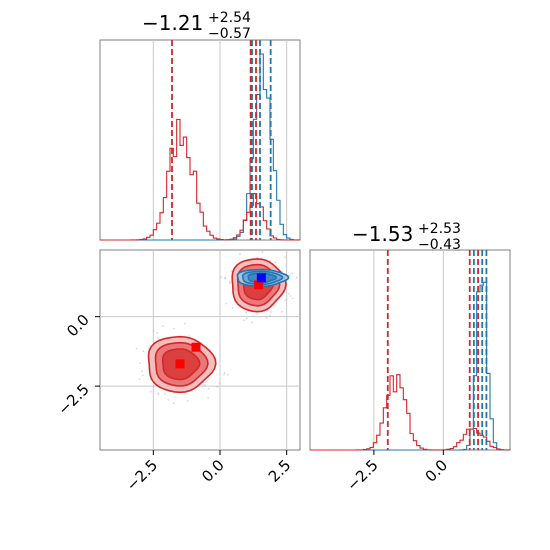 The width and height of the screenshot is (550, 550). Describe the element at coordinates (362, 475) in the screenshot. I see `hist-y-xtick-label-0: −2.5` at that location.